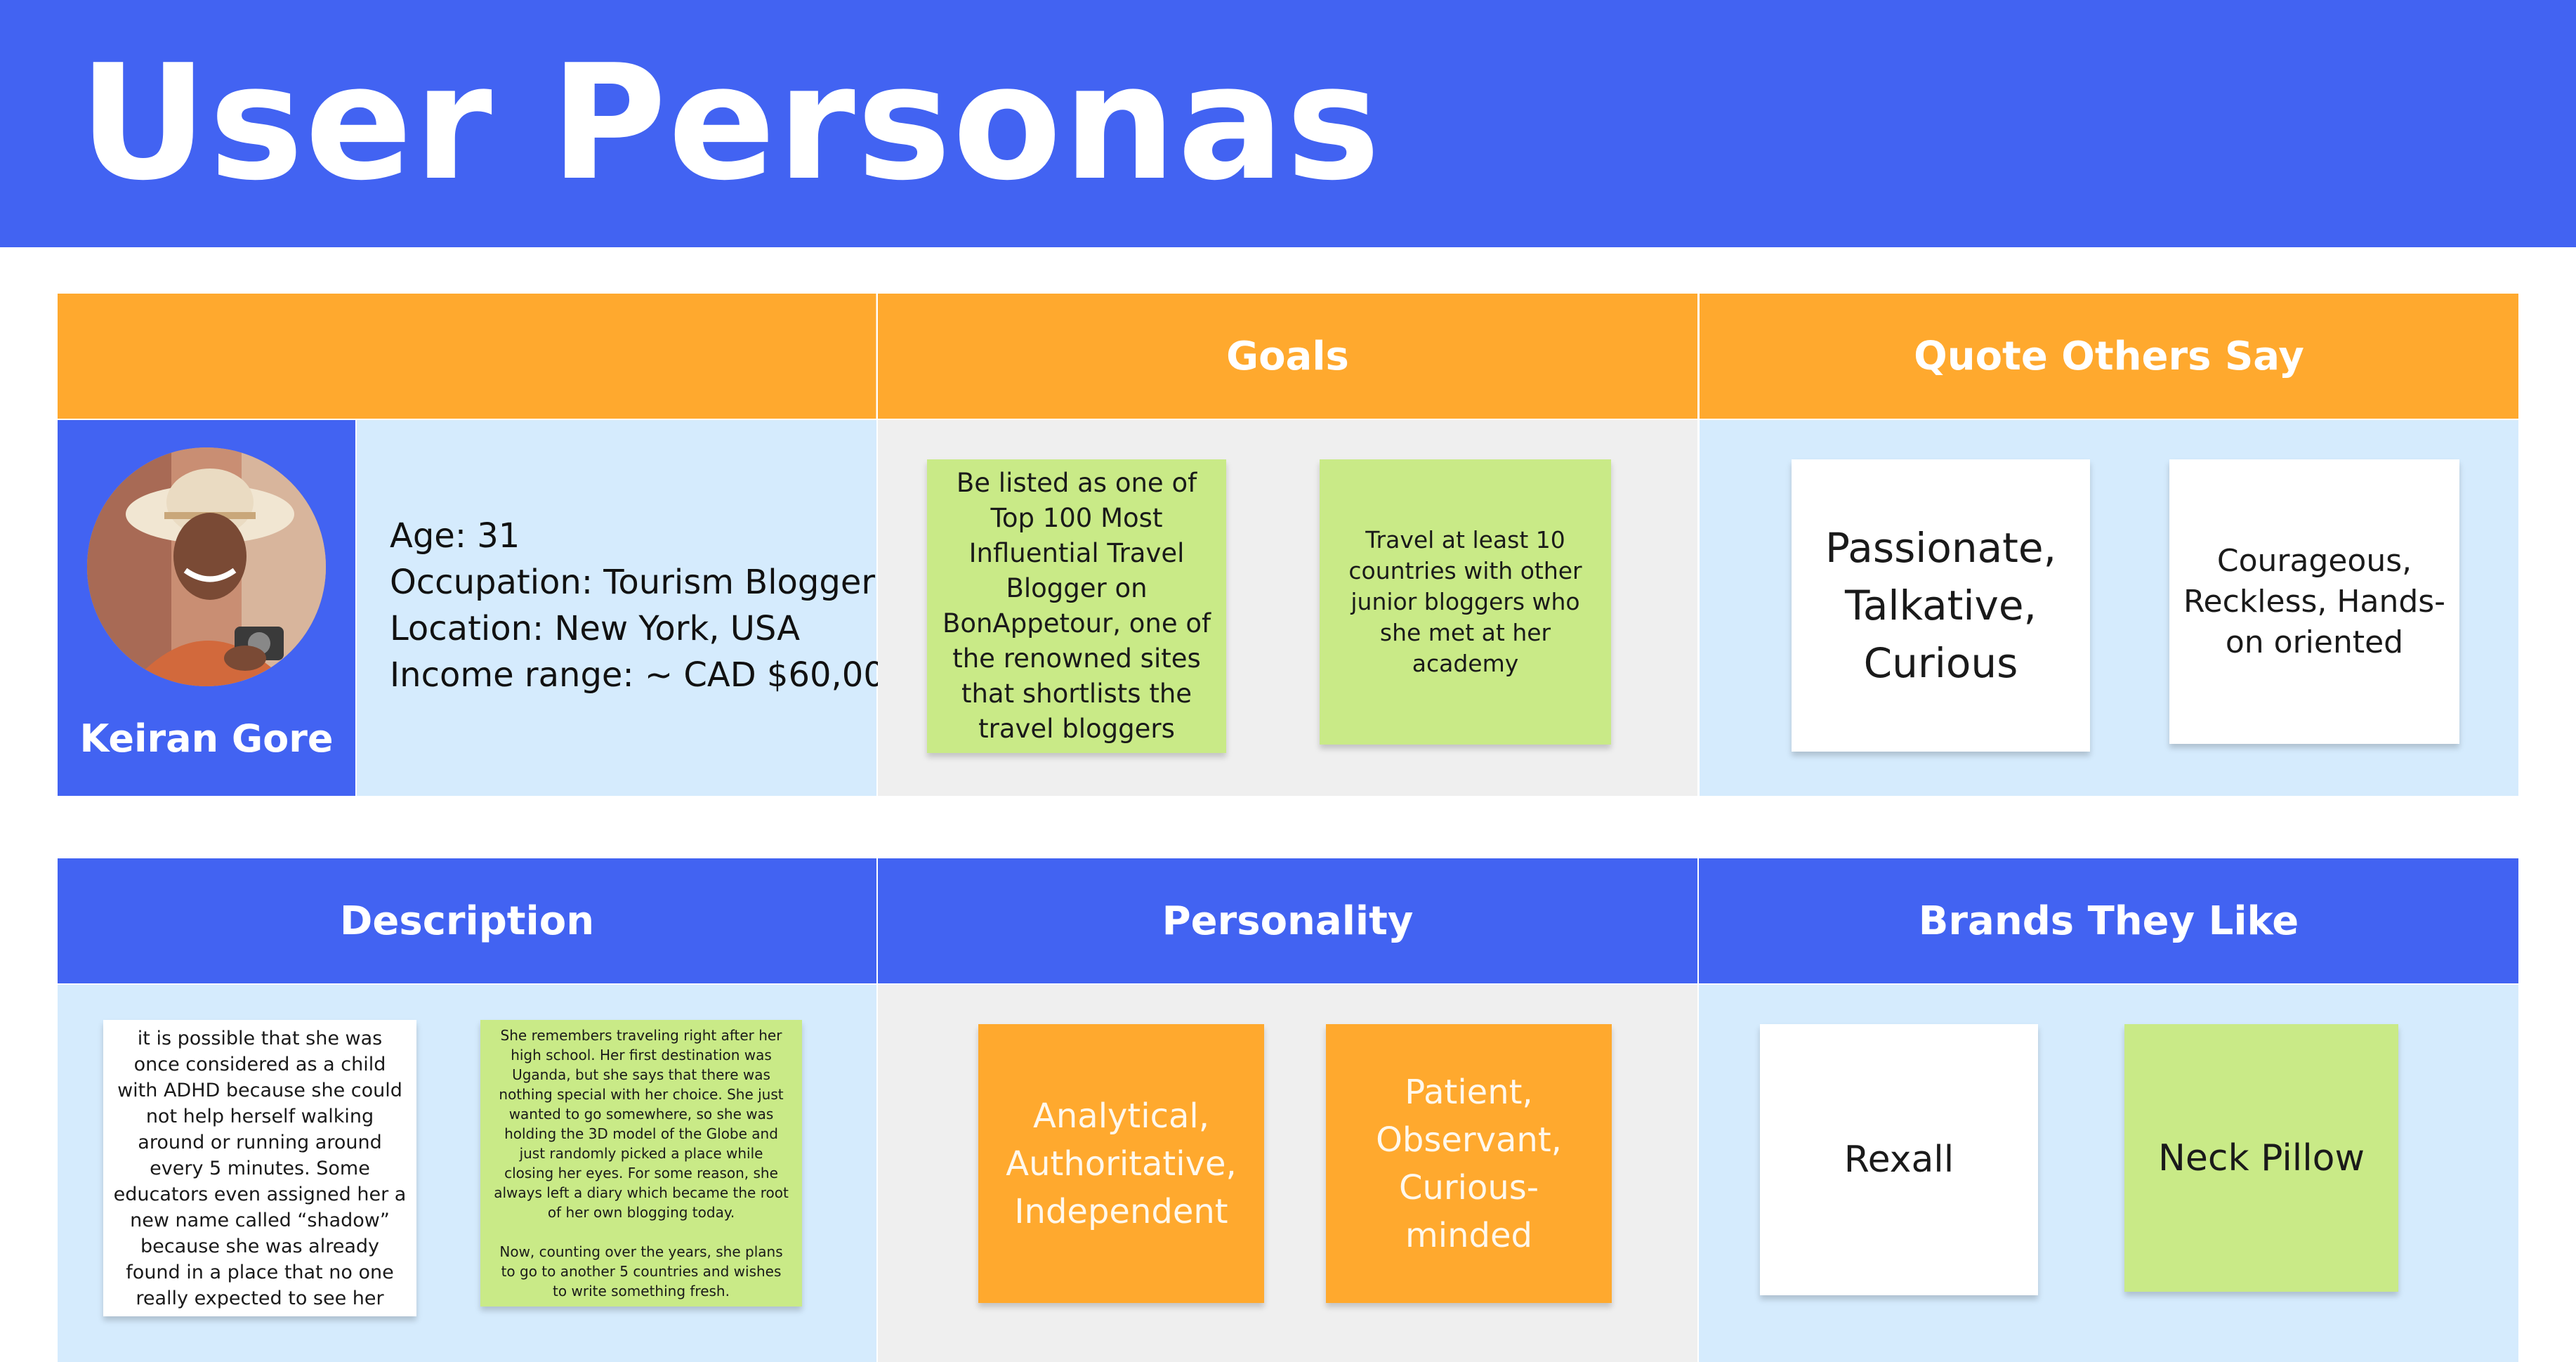 The height and width of the screenshot is (1362, 2576). Describe the element at coordinates (648, 675) in the screenshot. I see `persona-income: Income range: ~ CAD $60,000` at that location.